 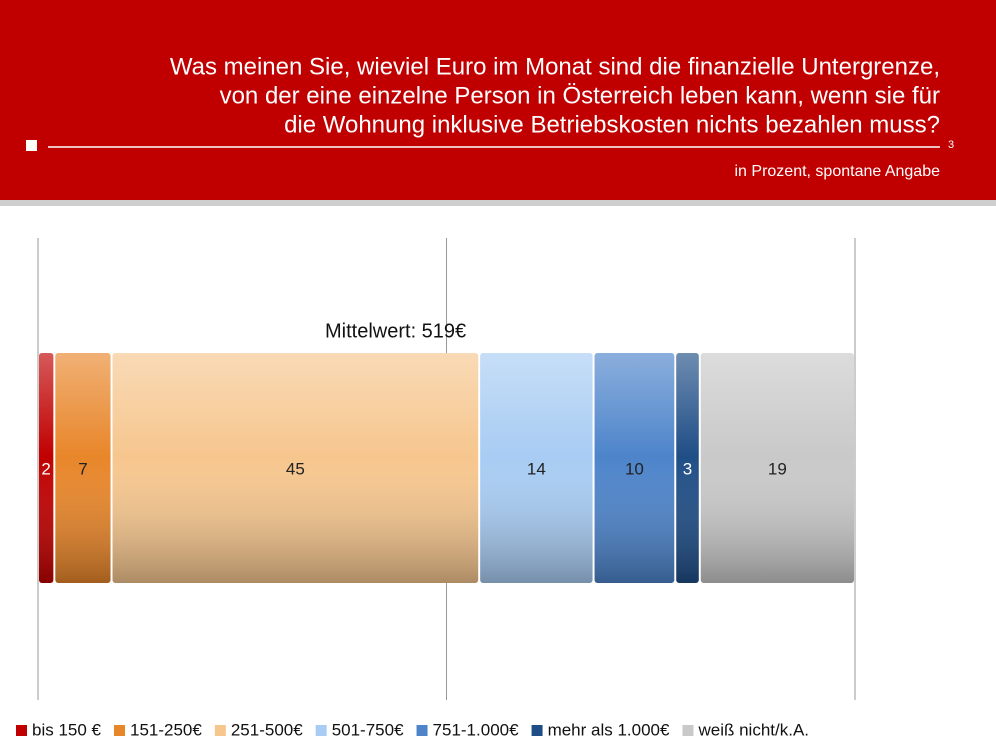 I want to click on data-label: 2, so click(x=45, y=468).